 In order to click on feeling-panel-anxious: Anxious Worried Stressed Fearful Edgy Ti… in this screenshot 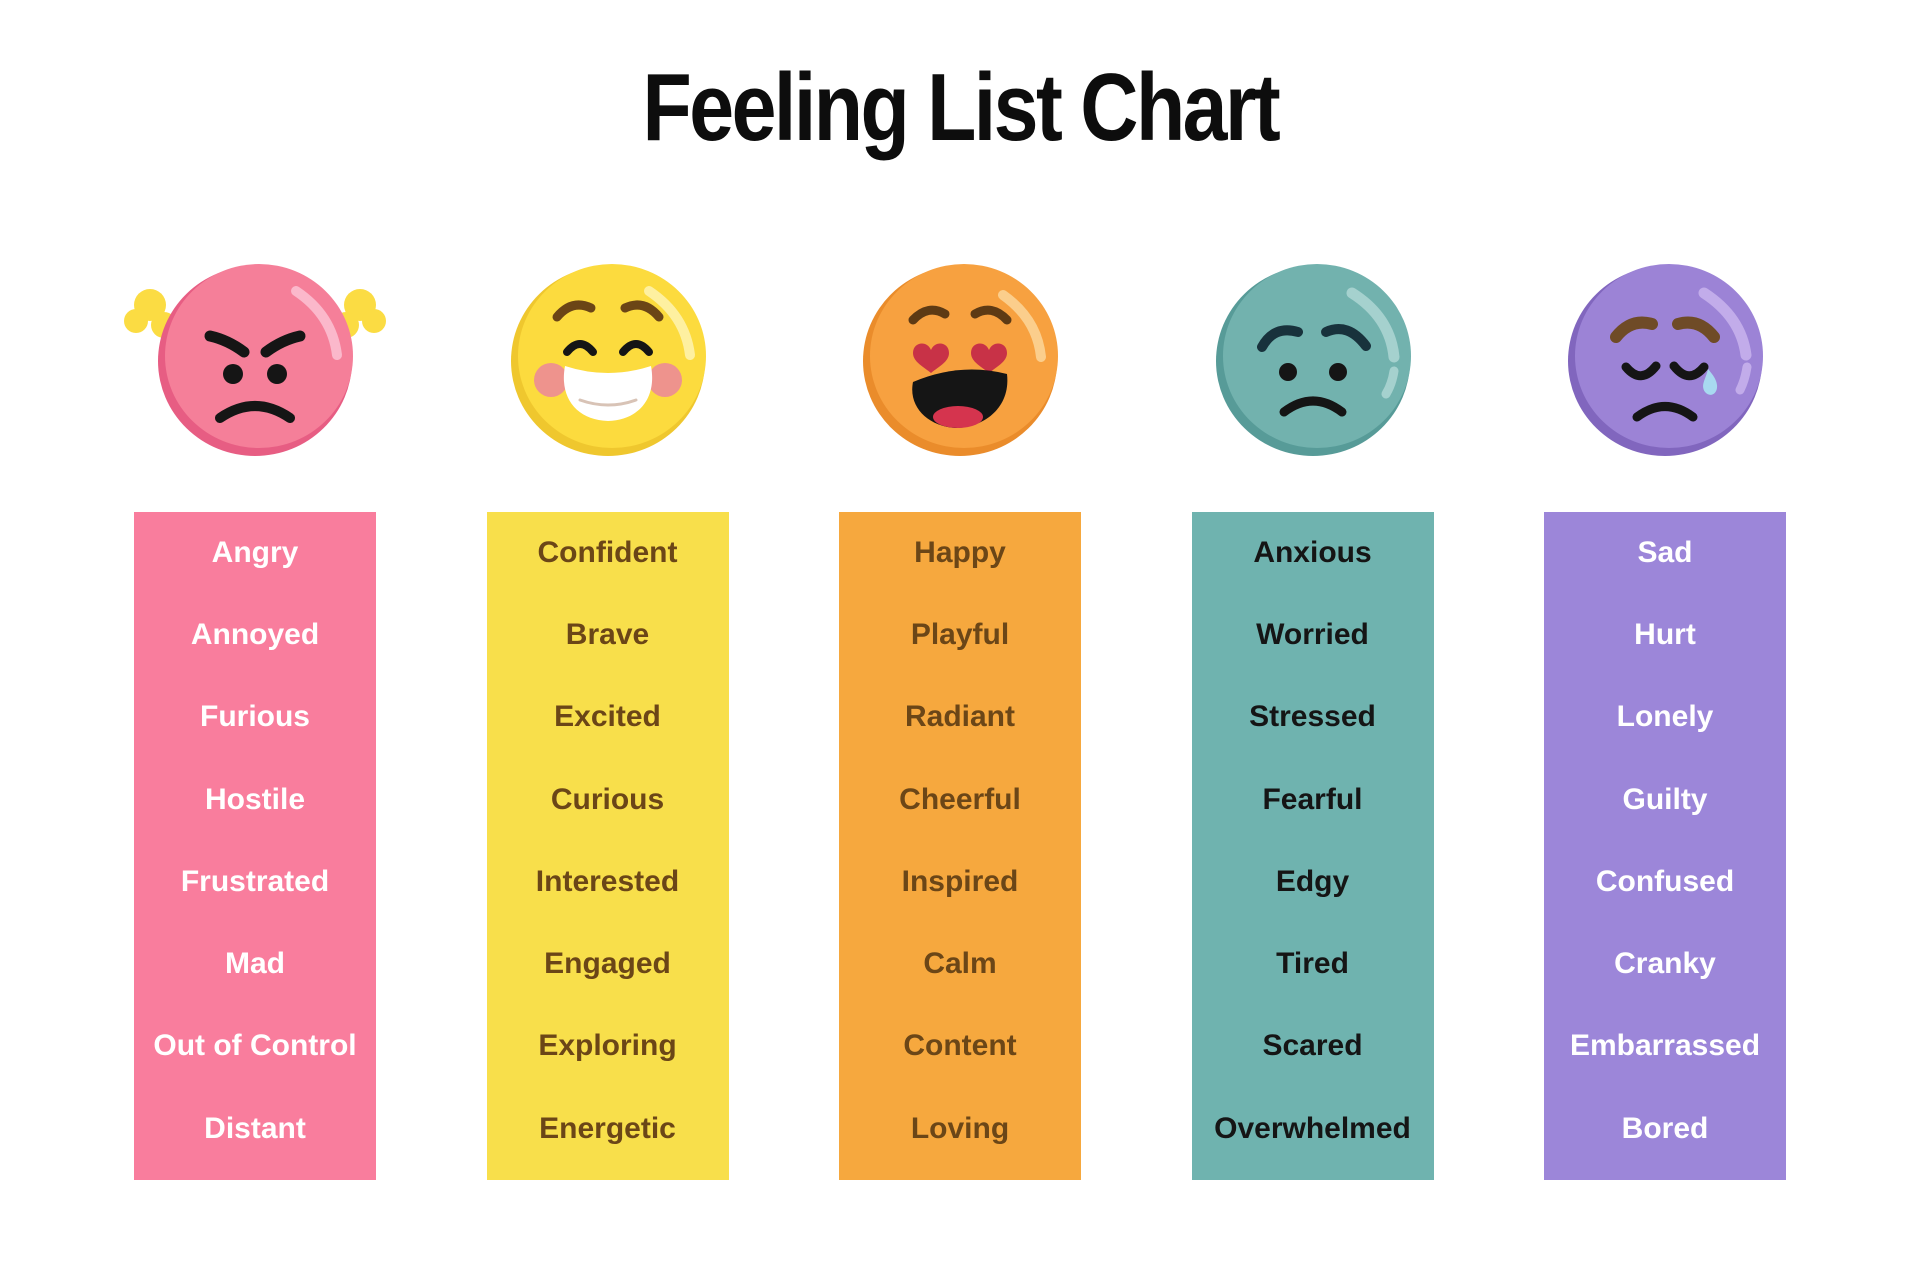, I will do `click(1312, 845)`.